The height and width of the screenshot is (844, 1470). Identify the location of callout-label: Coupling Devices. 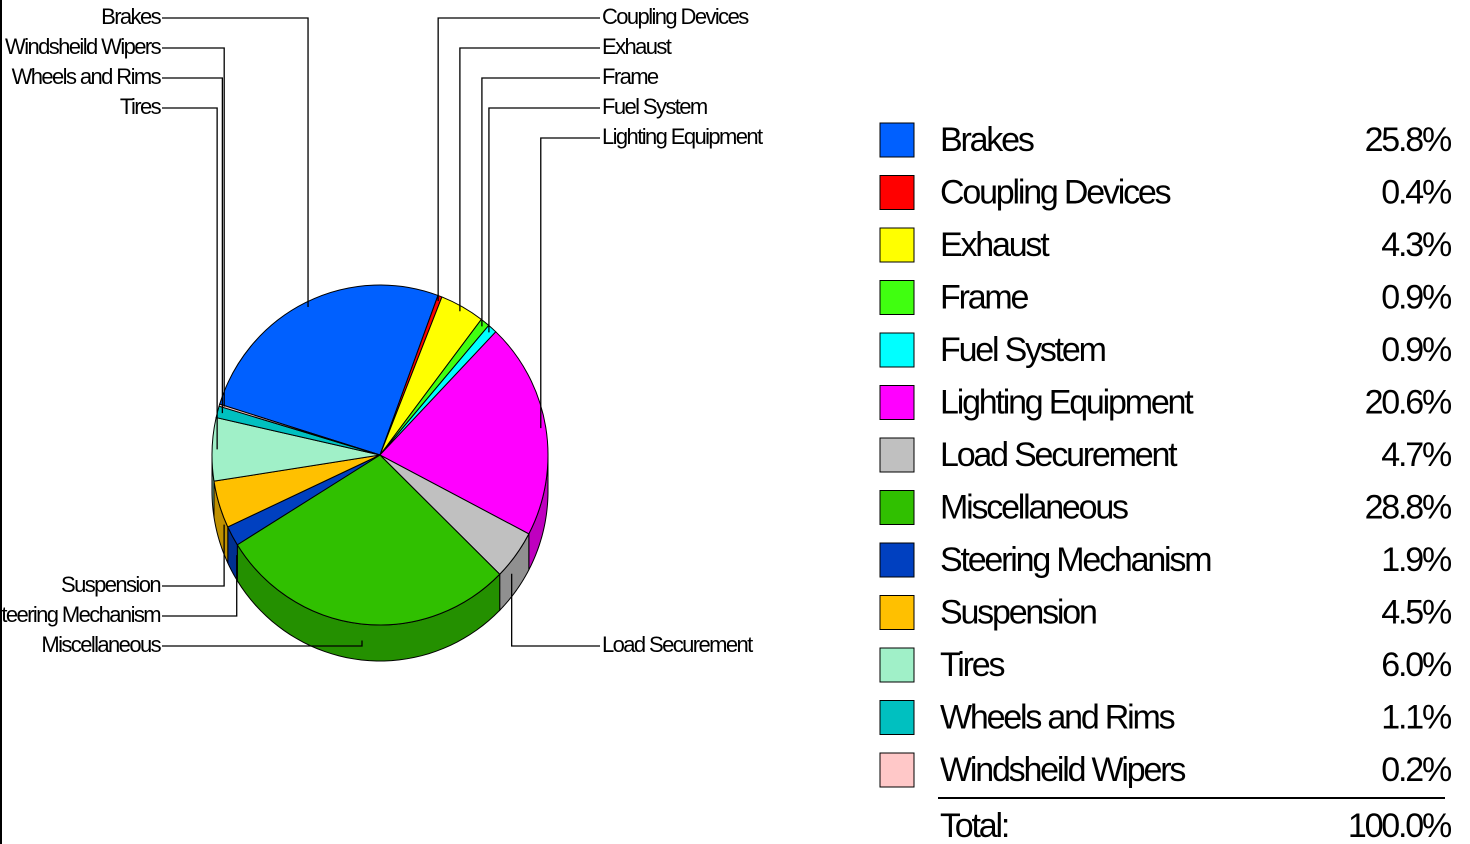
(675, 16).